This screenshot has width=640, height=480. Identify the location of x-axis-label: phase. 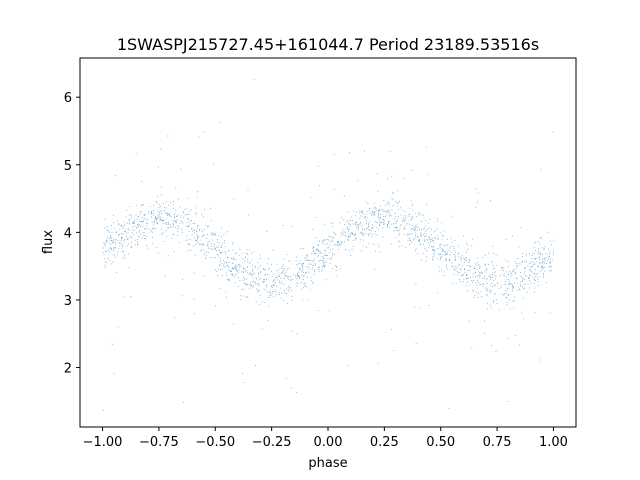
(327, 463).